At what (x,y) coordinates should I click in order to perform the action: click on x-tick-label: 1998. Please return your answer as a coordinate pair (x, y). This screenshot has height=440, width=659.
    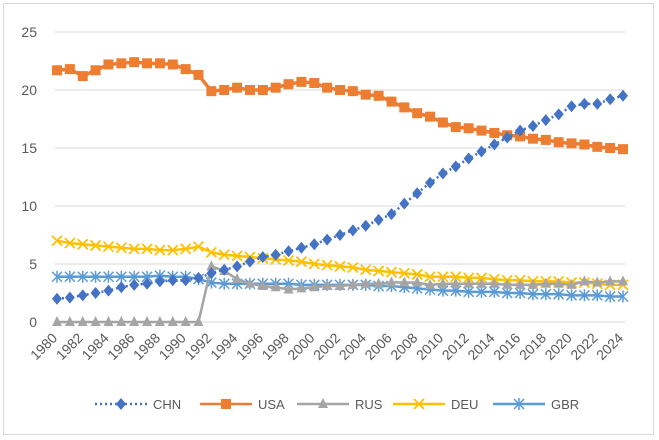
    Looking at the image, I should click on (274, 345).